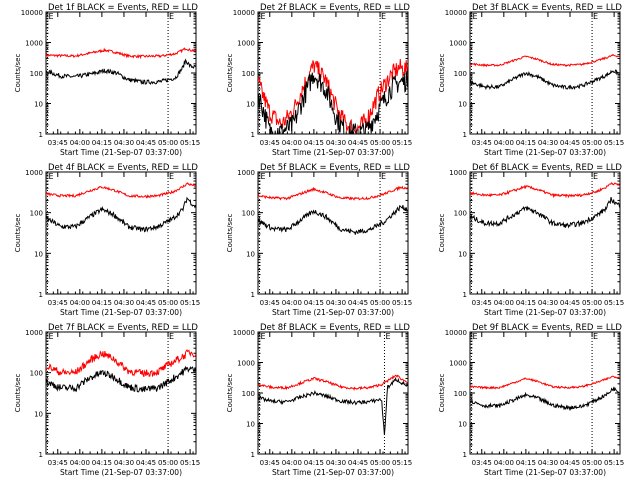  I want to click on panel-title: Det 7f BLACK = Events, RED = LLD, so click(123, 328).